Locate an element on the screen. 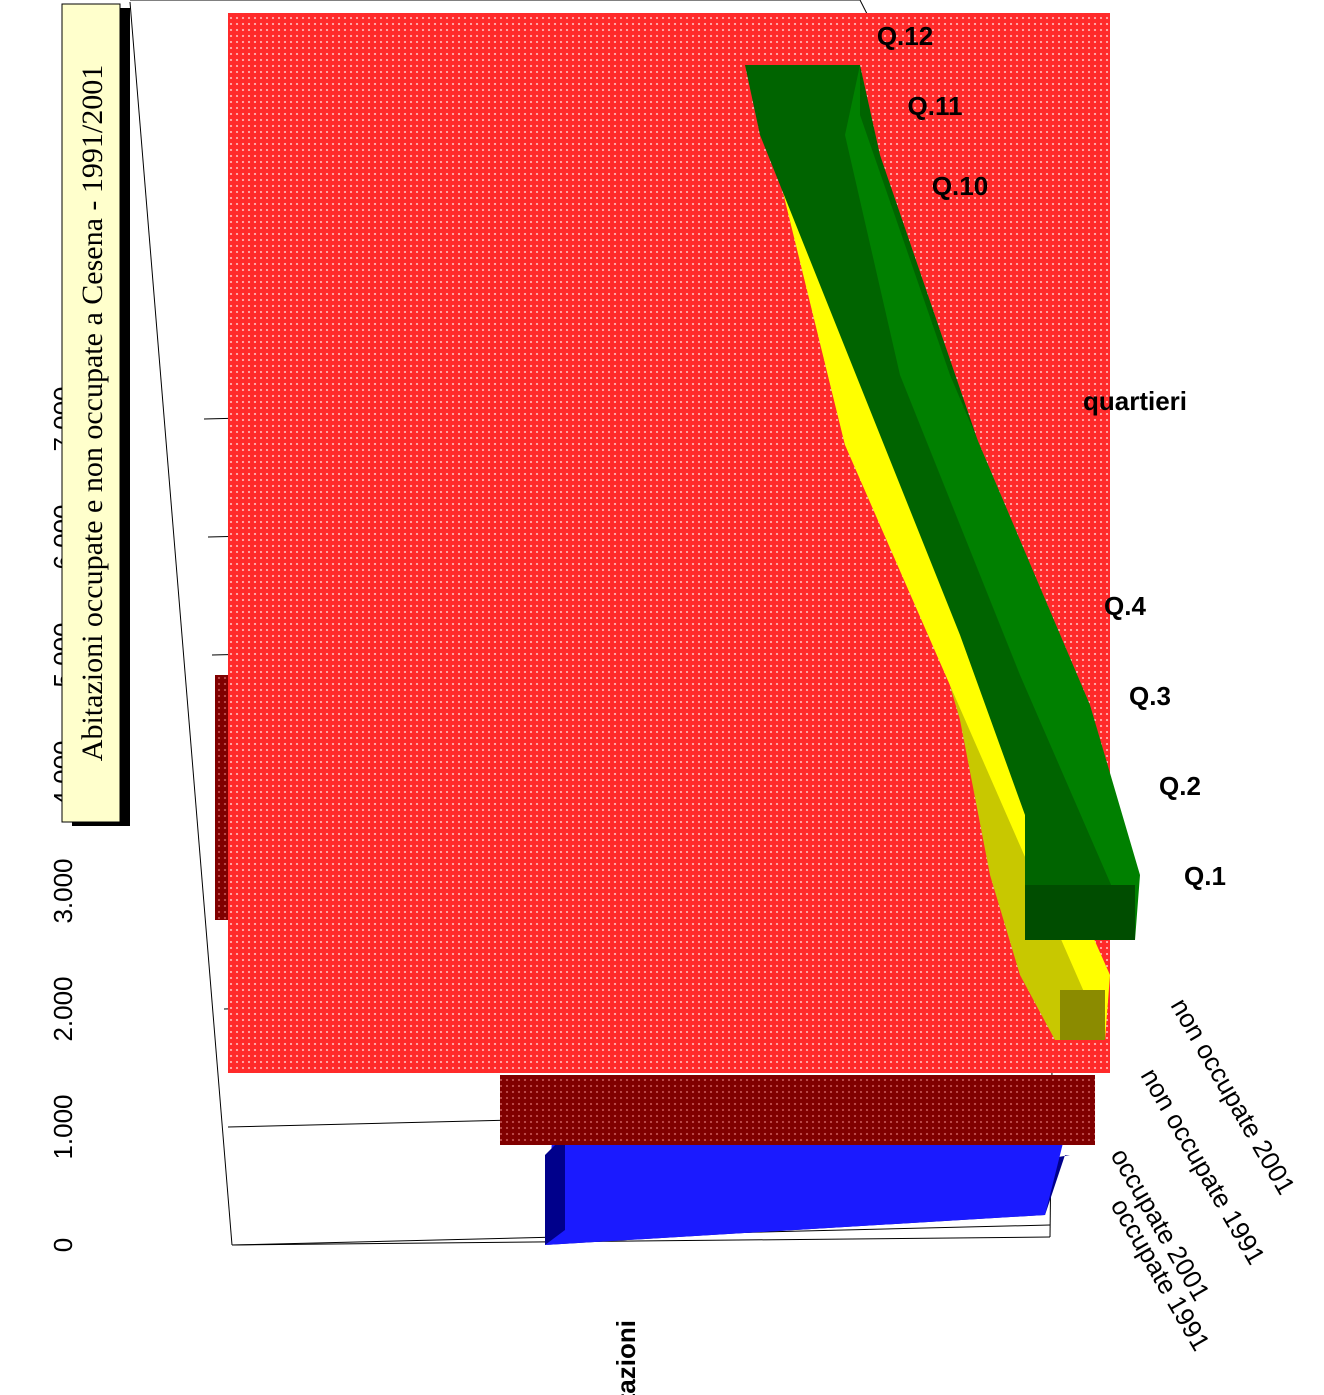 The image size is (1324, 1395). x-axis-label: quartieri is located at coordinates (1135, 401).